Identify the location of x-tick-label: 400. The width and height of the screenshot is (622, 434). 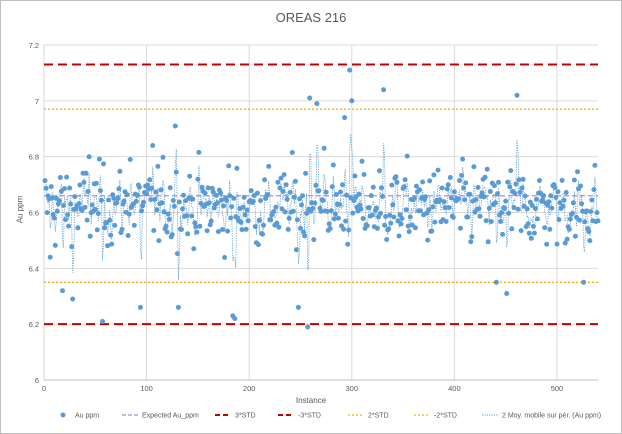
(454, 388).